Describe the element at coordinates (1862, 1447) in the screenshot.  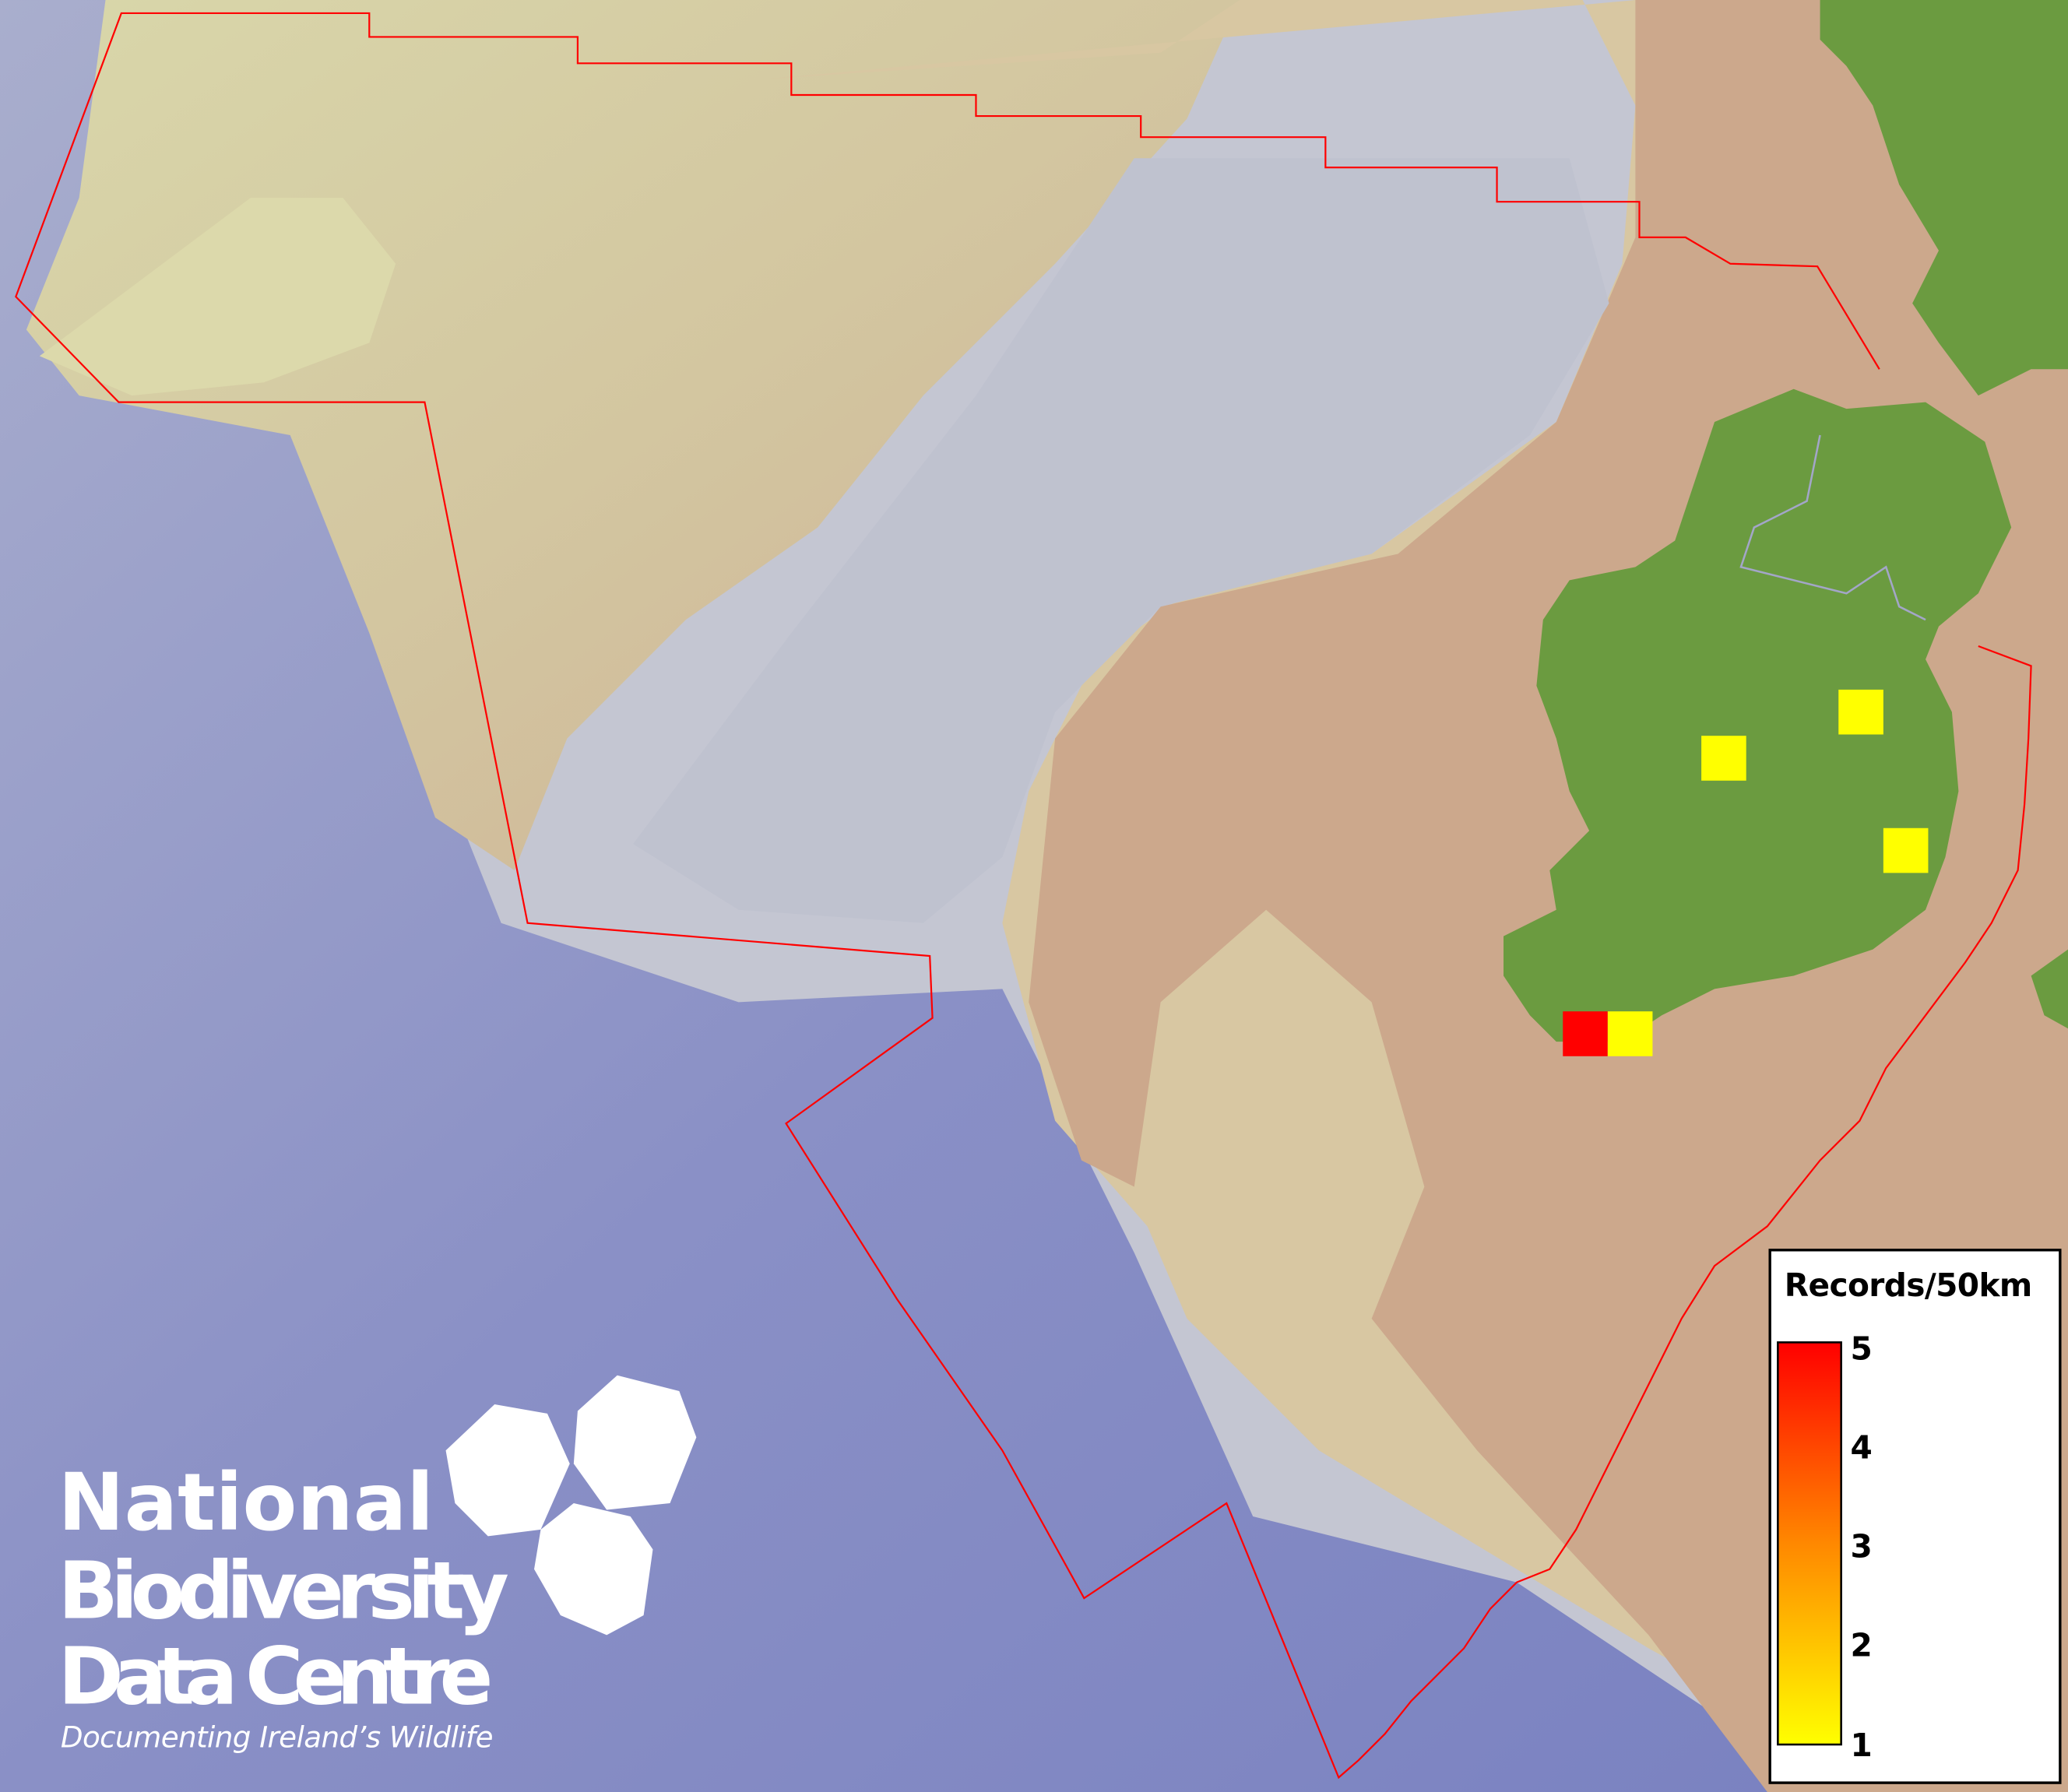
I see `legend-tick-4: 4` at that location.